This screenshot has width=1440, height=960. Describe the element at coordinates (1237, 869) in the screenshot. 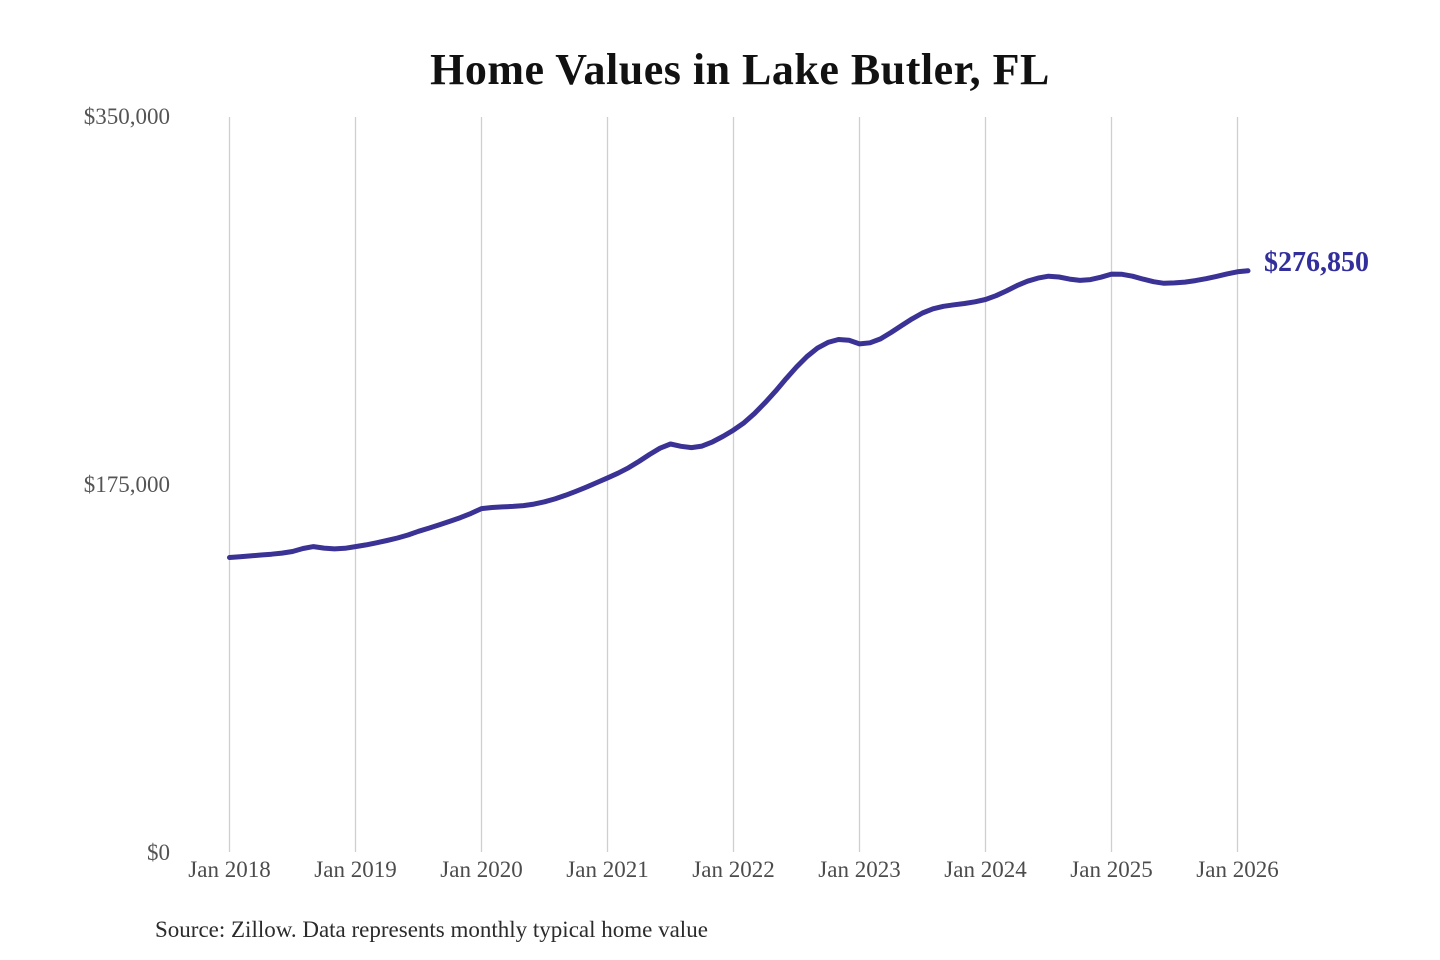

I see `x-tick-label: Jan 2026` at that location.